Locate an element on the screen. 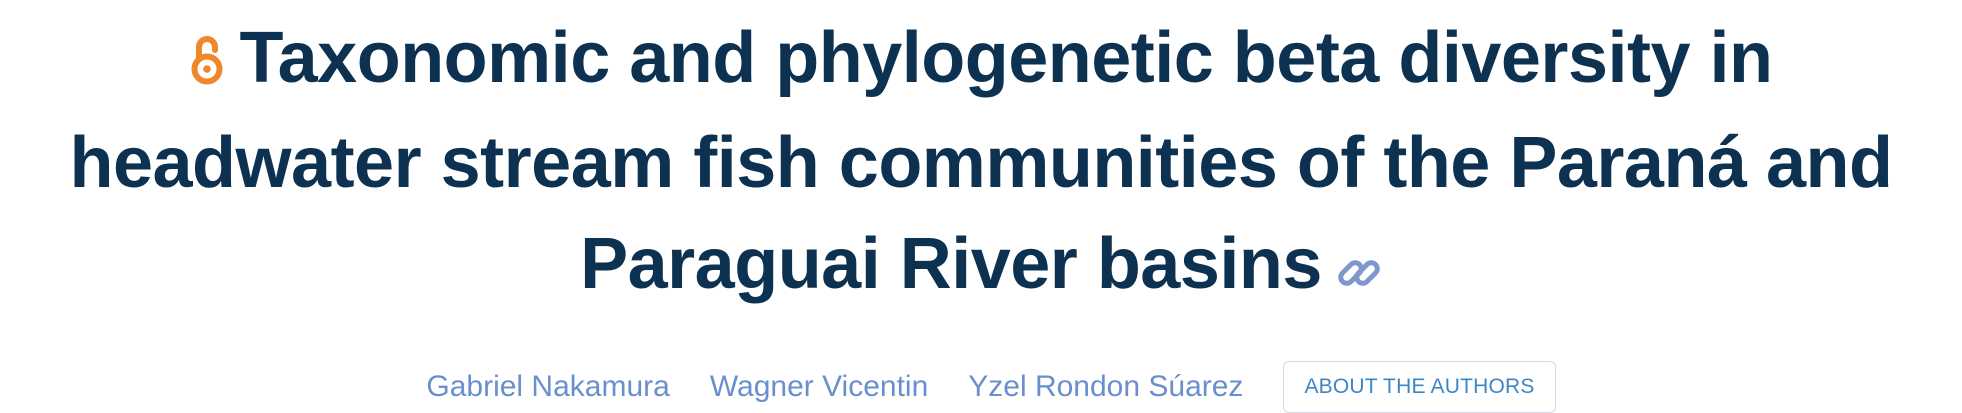 The image size is (1962, 413). author-link: Yzel Rondon Súarez is located at coordinates (1106, 386).